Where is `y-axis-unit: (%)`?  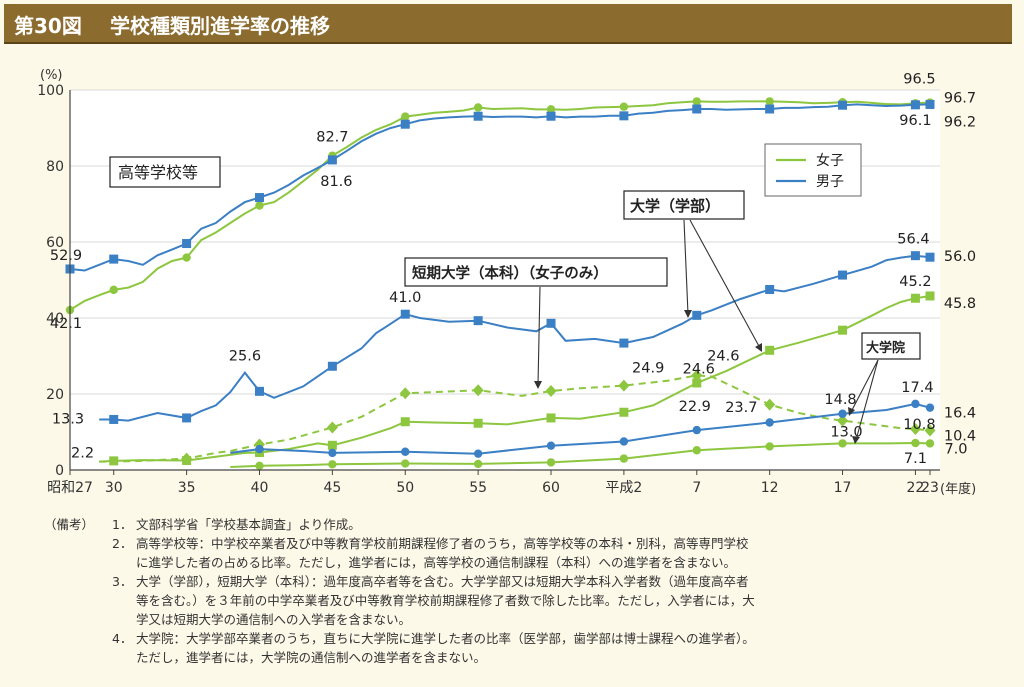
y-axis-unit: (%) is located at coordinates (51, 75).